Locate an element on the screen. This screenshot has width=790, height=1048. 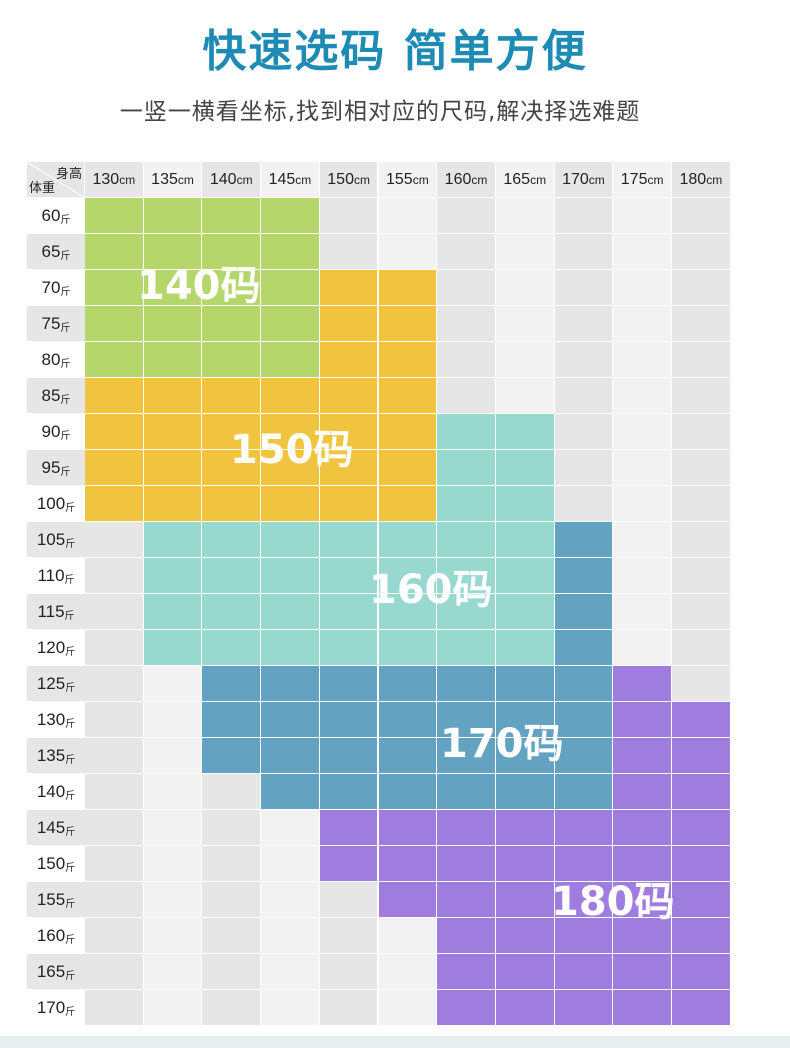
weight-value: 150 is located at coordinates (51, 863).